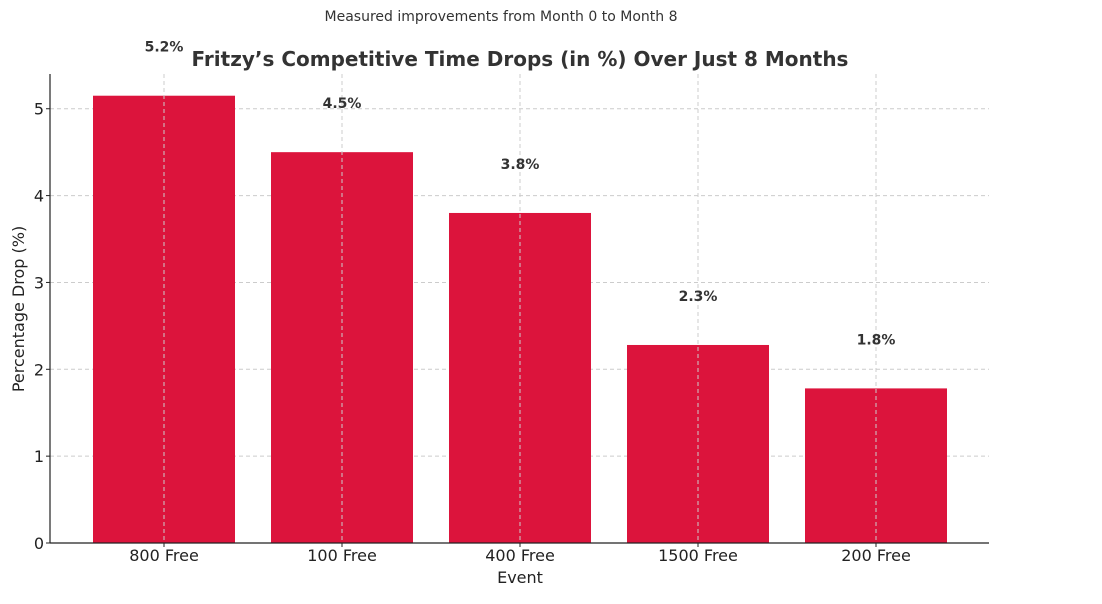  Describe the element at coordinates (520, 577) in the screenshot. I see `x-axis-label: Event` at that location.